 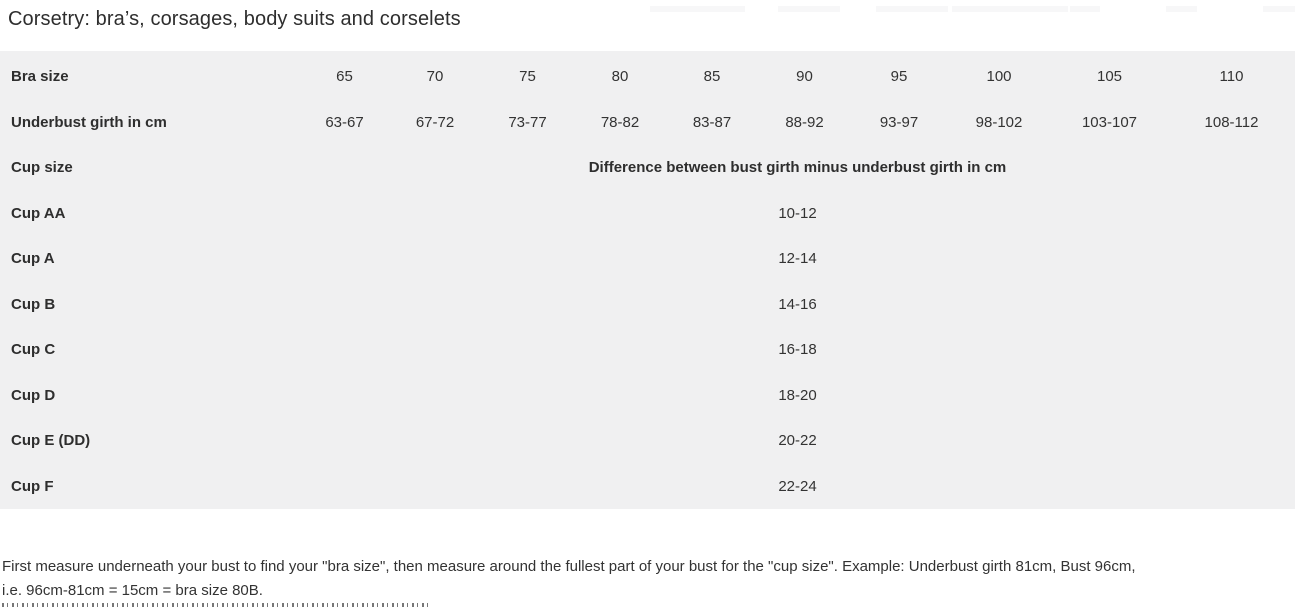 I want to click on underbust-value: 98-102, so click(x=999, y=122).